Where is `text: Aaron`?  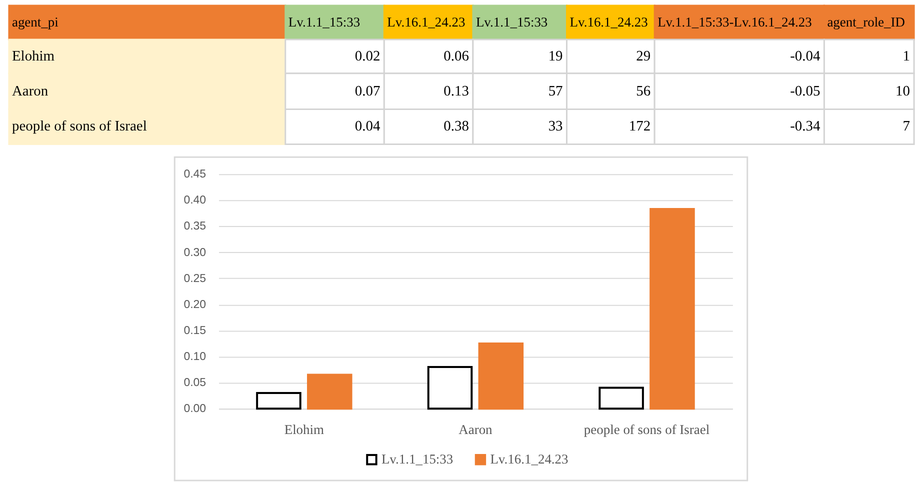 text: Aaron is located at coordinates (30, 91).